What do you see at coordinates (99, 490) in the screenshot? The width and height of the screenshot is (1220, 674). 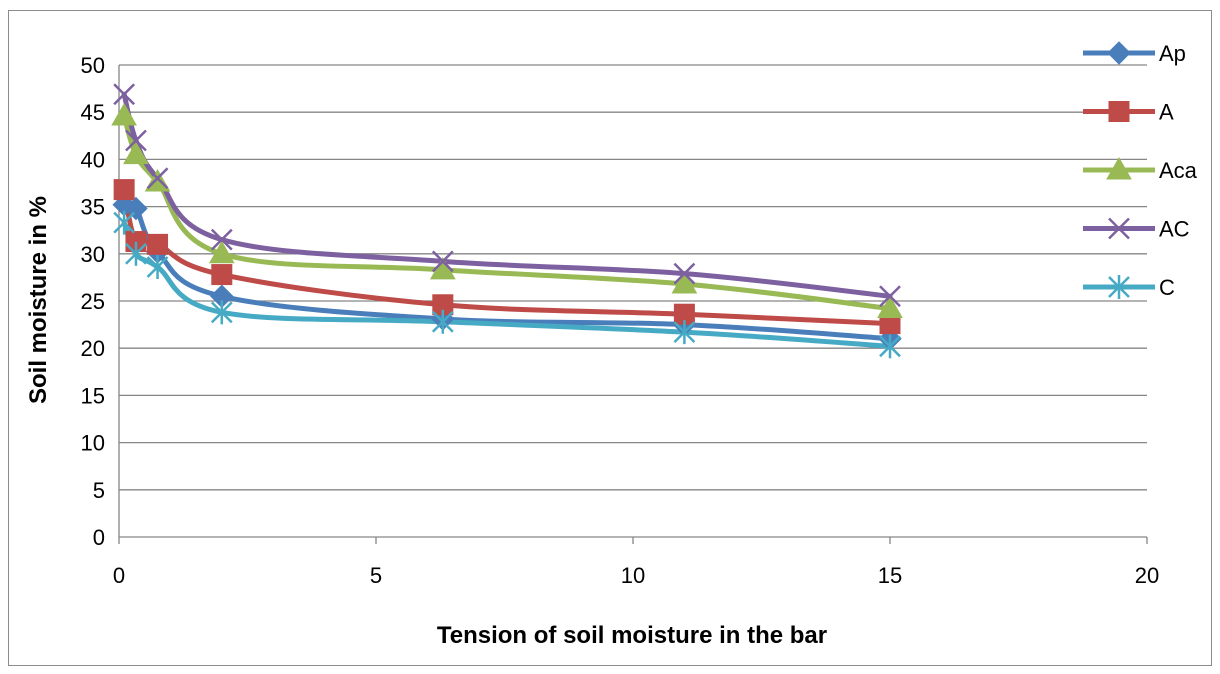 I see `y-tick-label: 5` at bounding box center [99, 490].